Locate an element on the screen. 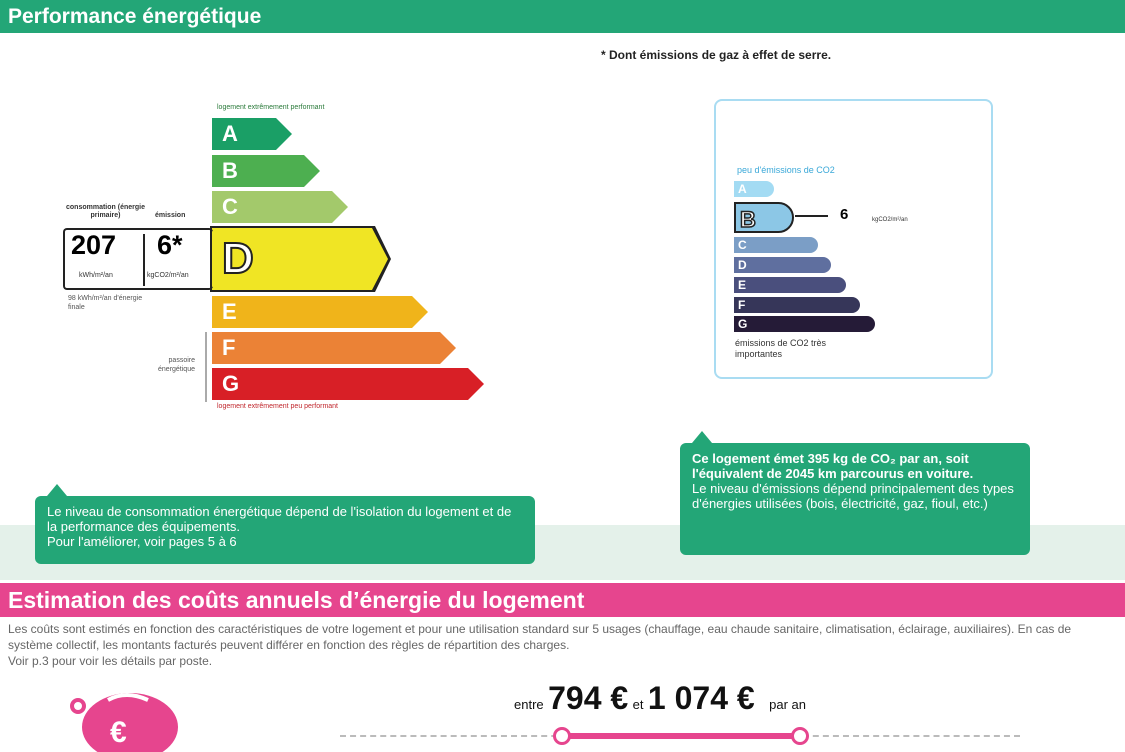  consumption-value: 207 is located at coordinates (94, 245).